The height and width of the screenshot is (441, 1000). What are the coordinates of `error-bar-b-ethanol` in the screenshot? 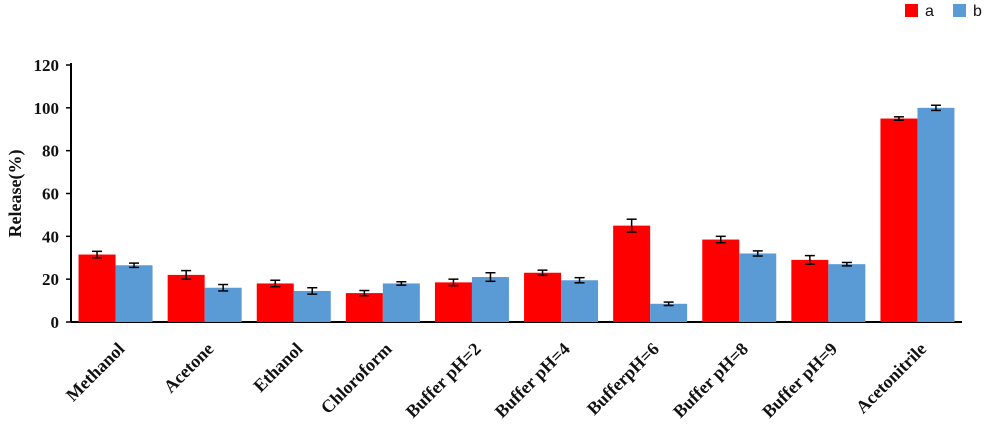 It's located at (312, 290).